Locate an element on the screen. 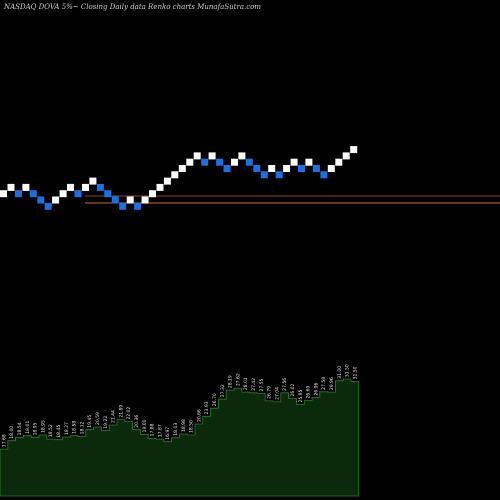 Image resolution: width=500 pixels, height=500 pixels. volume-label: 18.98 is located at coordinates (184, 425).